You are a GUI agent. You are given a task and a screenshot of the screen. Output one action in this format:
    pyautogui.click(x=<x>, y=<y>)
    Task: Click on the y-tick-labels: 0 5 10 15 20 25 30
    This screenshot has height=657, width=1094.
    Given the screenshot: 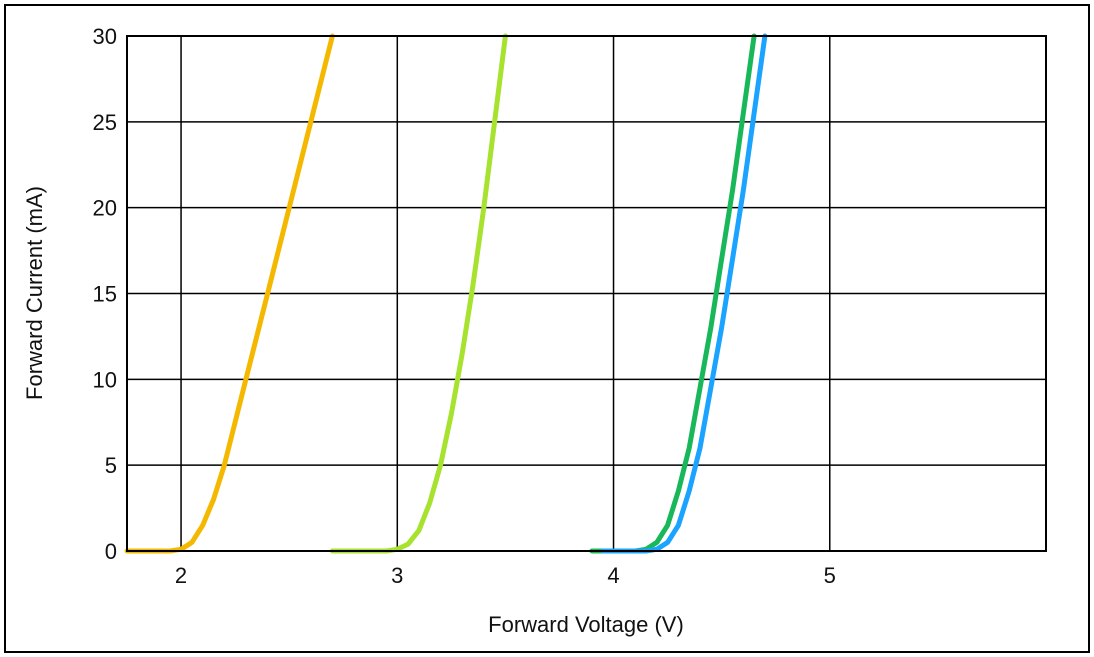 What is the action you would take?
    pyautogui.click(x=105, y=294)
    